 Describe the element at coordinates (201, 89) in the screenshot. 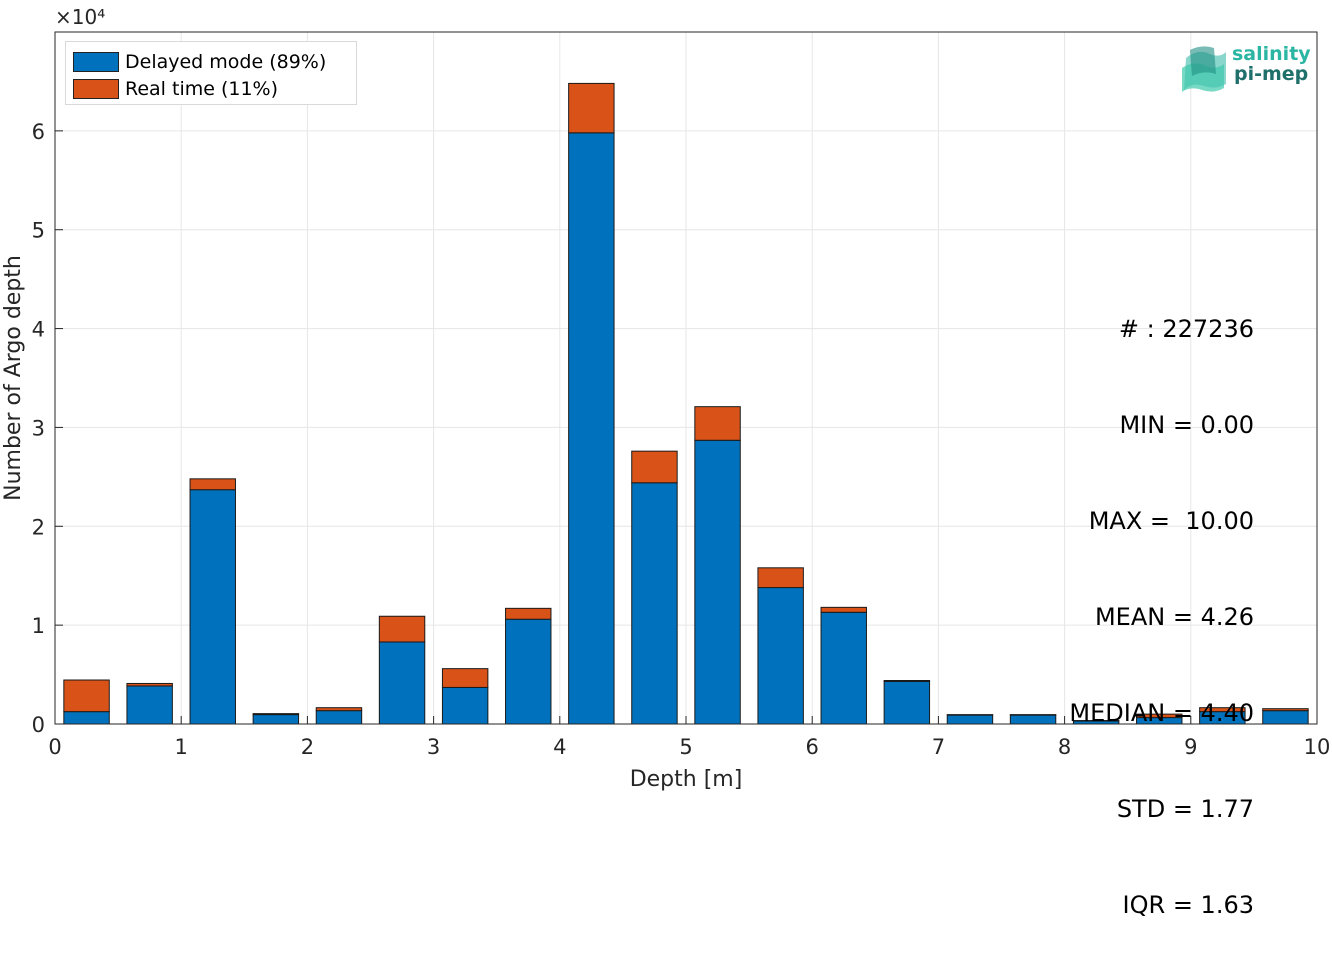

I see `legend-label-realtime: Real time (11%)` at that location.